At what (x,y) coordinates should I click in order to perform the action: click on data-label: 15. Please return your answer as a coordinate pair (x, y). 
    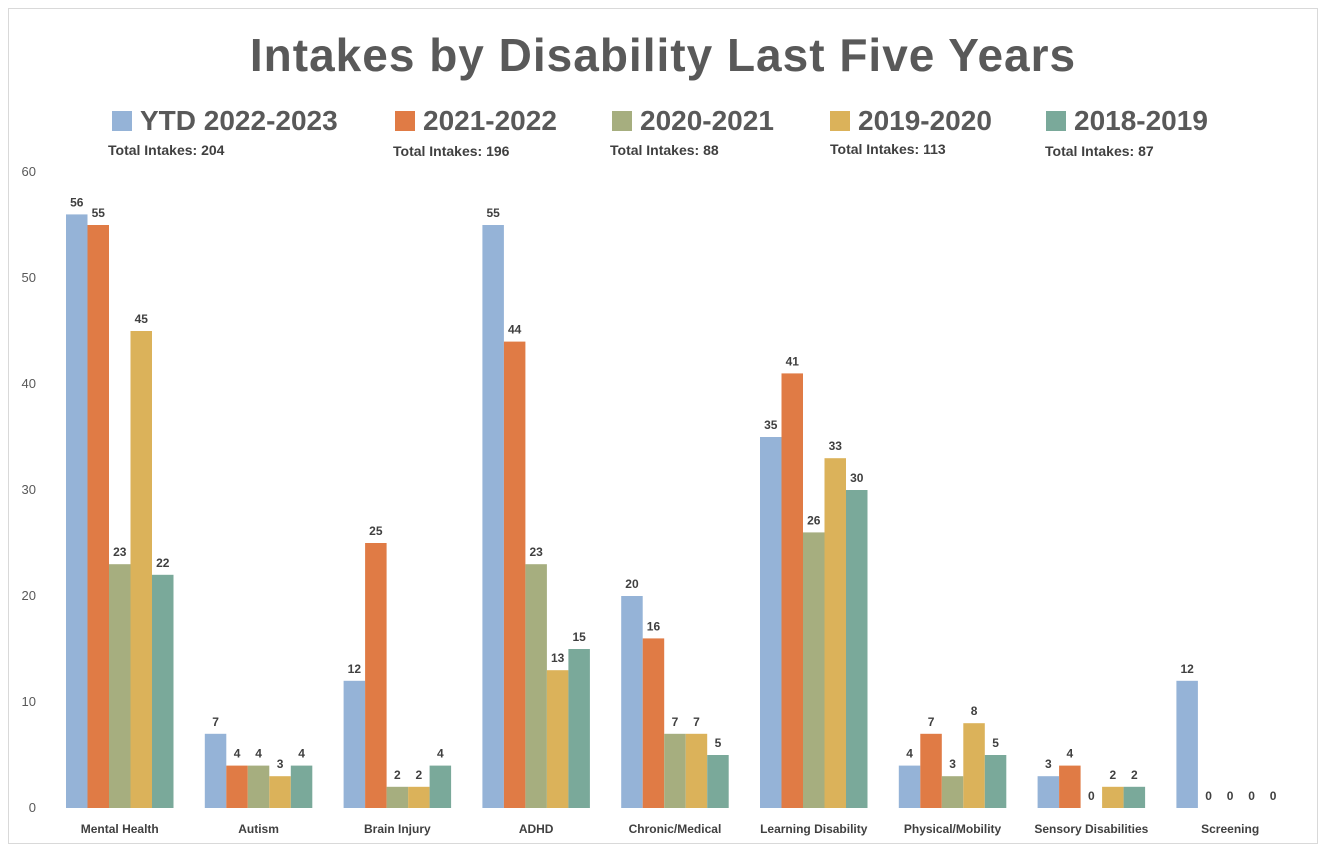
    Looking at the image, I should click on (579, 637).